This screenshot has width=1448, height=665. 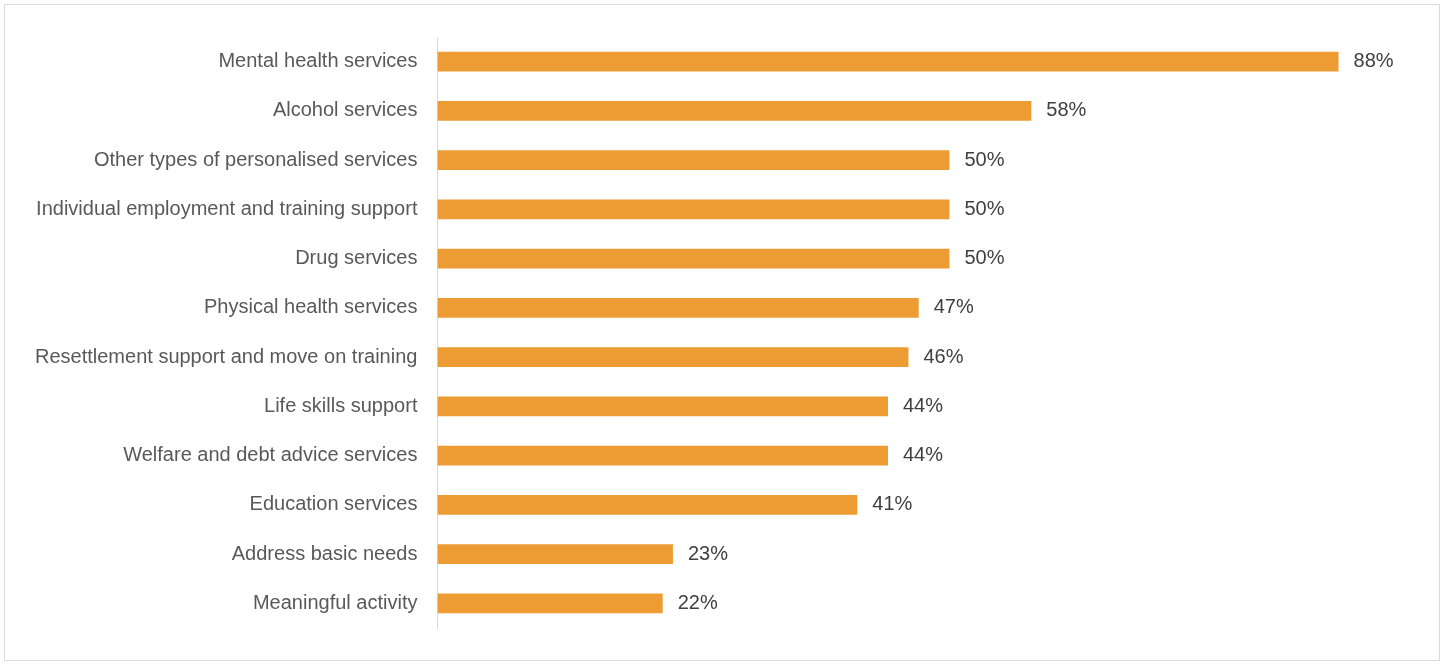 What do you see at coordinates (335, 601) in the screenshot?
I see `y-tick-label: Meaningful activity` at bounding box center [335, 601].